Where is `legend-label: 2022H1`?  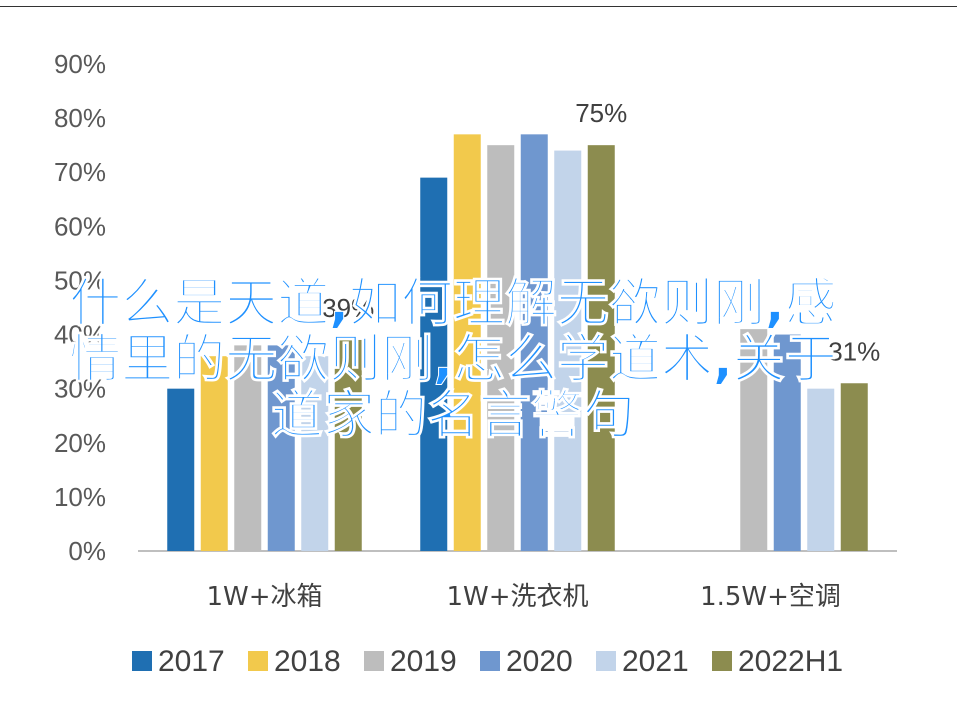
legend-label: 2022H1 is located at coordinates (790, 661).